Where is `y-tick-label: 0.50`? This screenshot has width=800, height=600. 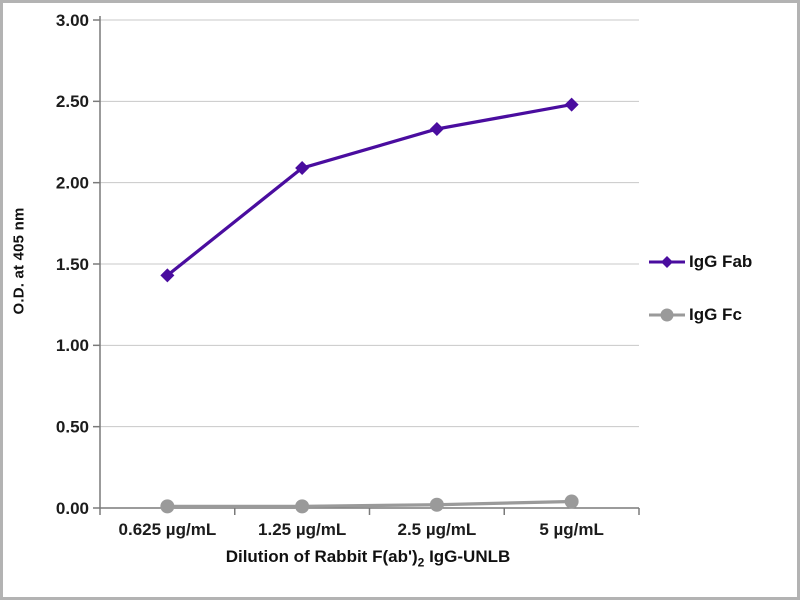 y-tick-label: 0.50 is located at coordinates (72, 426).